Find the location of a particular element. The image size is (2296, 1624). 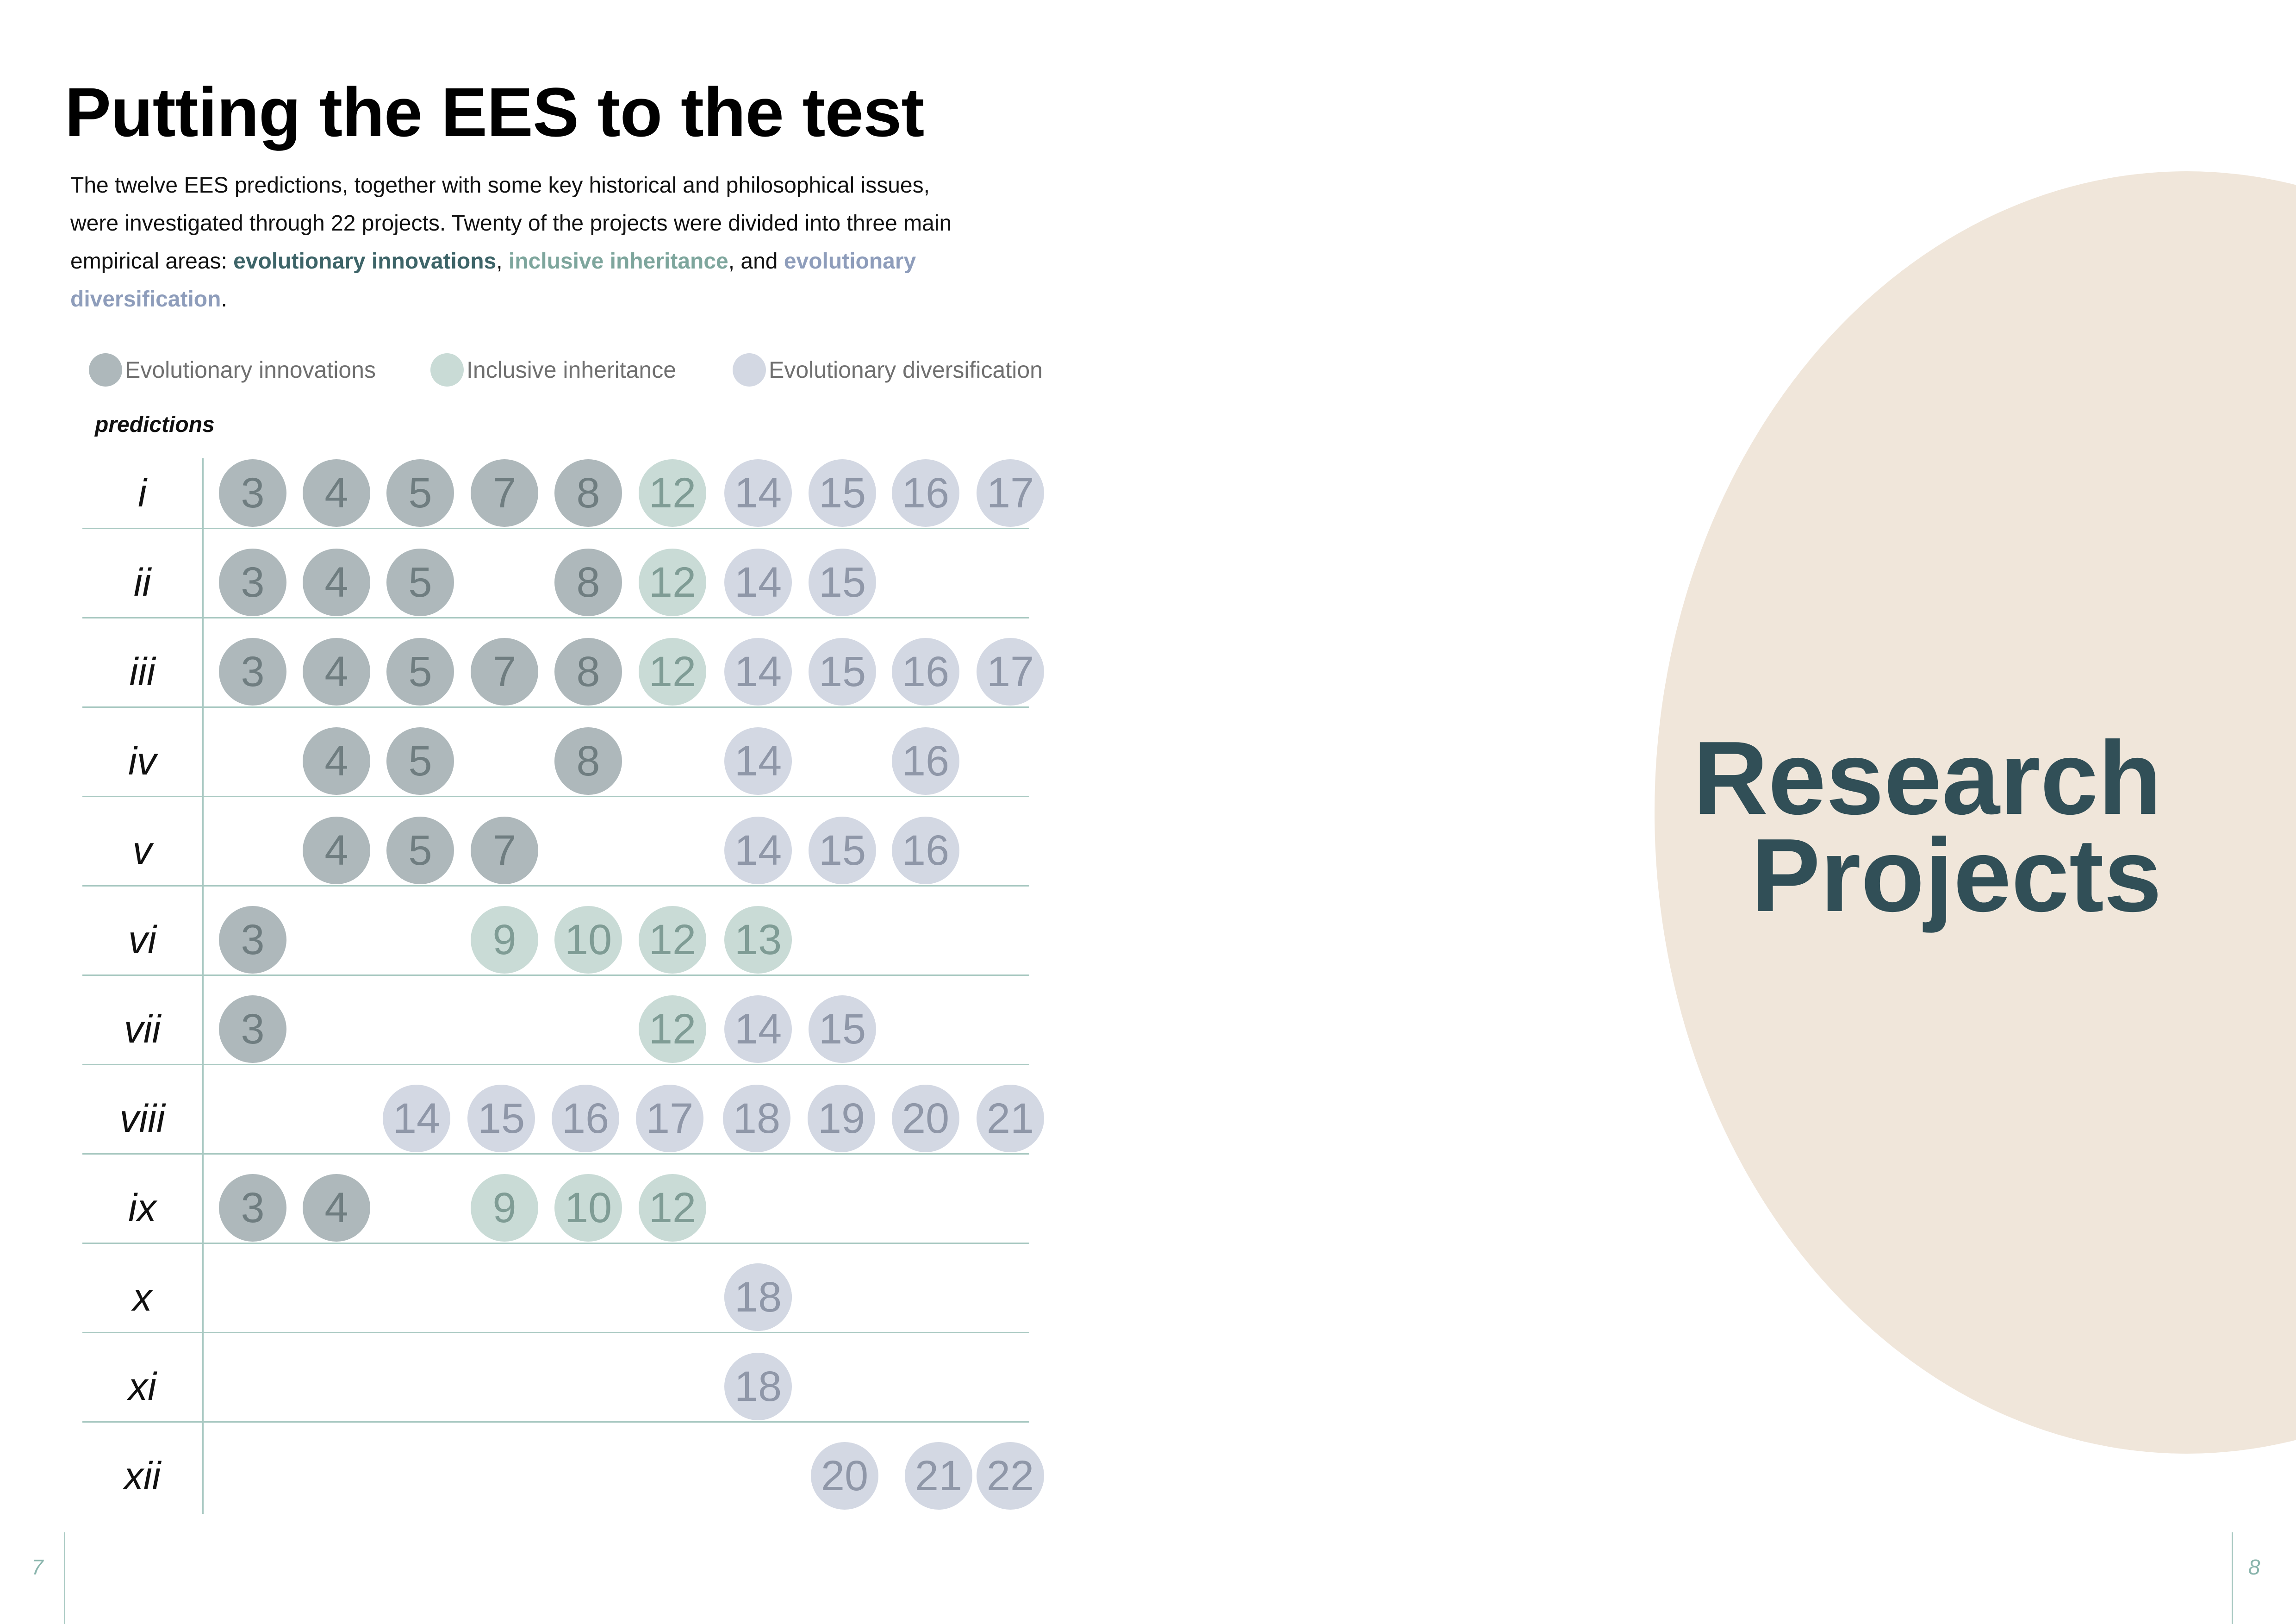

prediction-label: xii is located at coordinates (142, 1476).